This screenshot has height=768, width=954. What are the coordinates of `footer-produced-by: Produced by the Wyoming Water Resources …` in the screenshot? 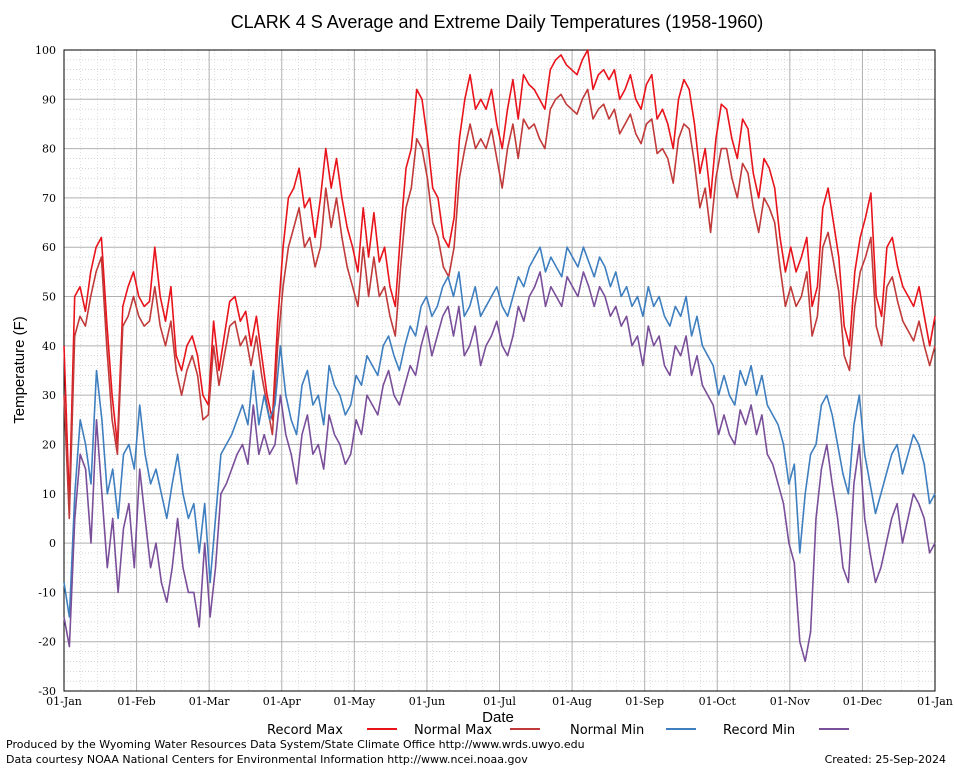 It's located at (295, 744).